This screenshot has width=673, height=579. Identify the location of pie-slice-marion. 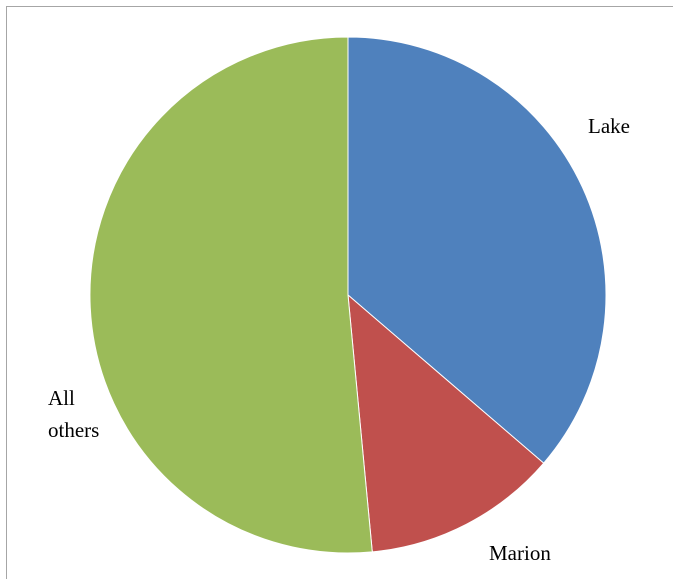
(446, 423).